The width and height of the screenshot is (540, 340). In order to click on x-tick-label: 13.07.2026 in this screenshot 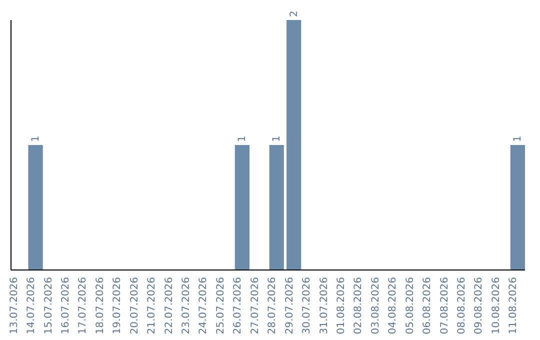, I will do `click(14, 305)`.